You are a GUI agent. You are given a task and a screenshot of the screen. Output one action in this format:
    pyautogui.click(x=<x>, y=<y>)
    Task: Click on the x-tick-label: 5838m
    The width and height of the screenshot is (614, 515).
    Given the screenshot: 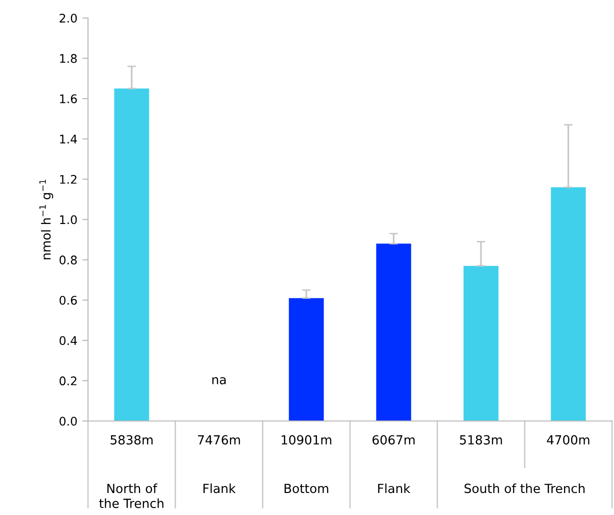 What is the action you would take?
    pyautogui.click(x=131, y=440)
    